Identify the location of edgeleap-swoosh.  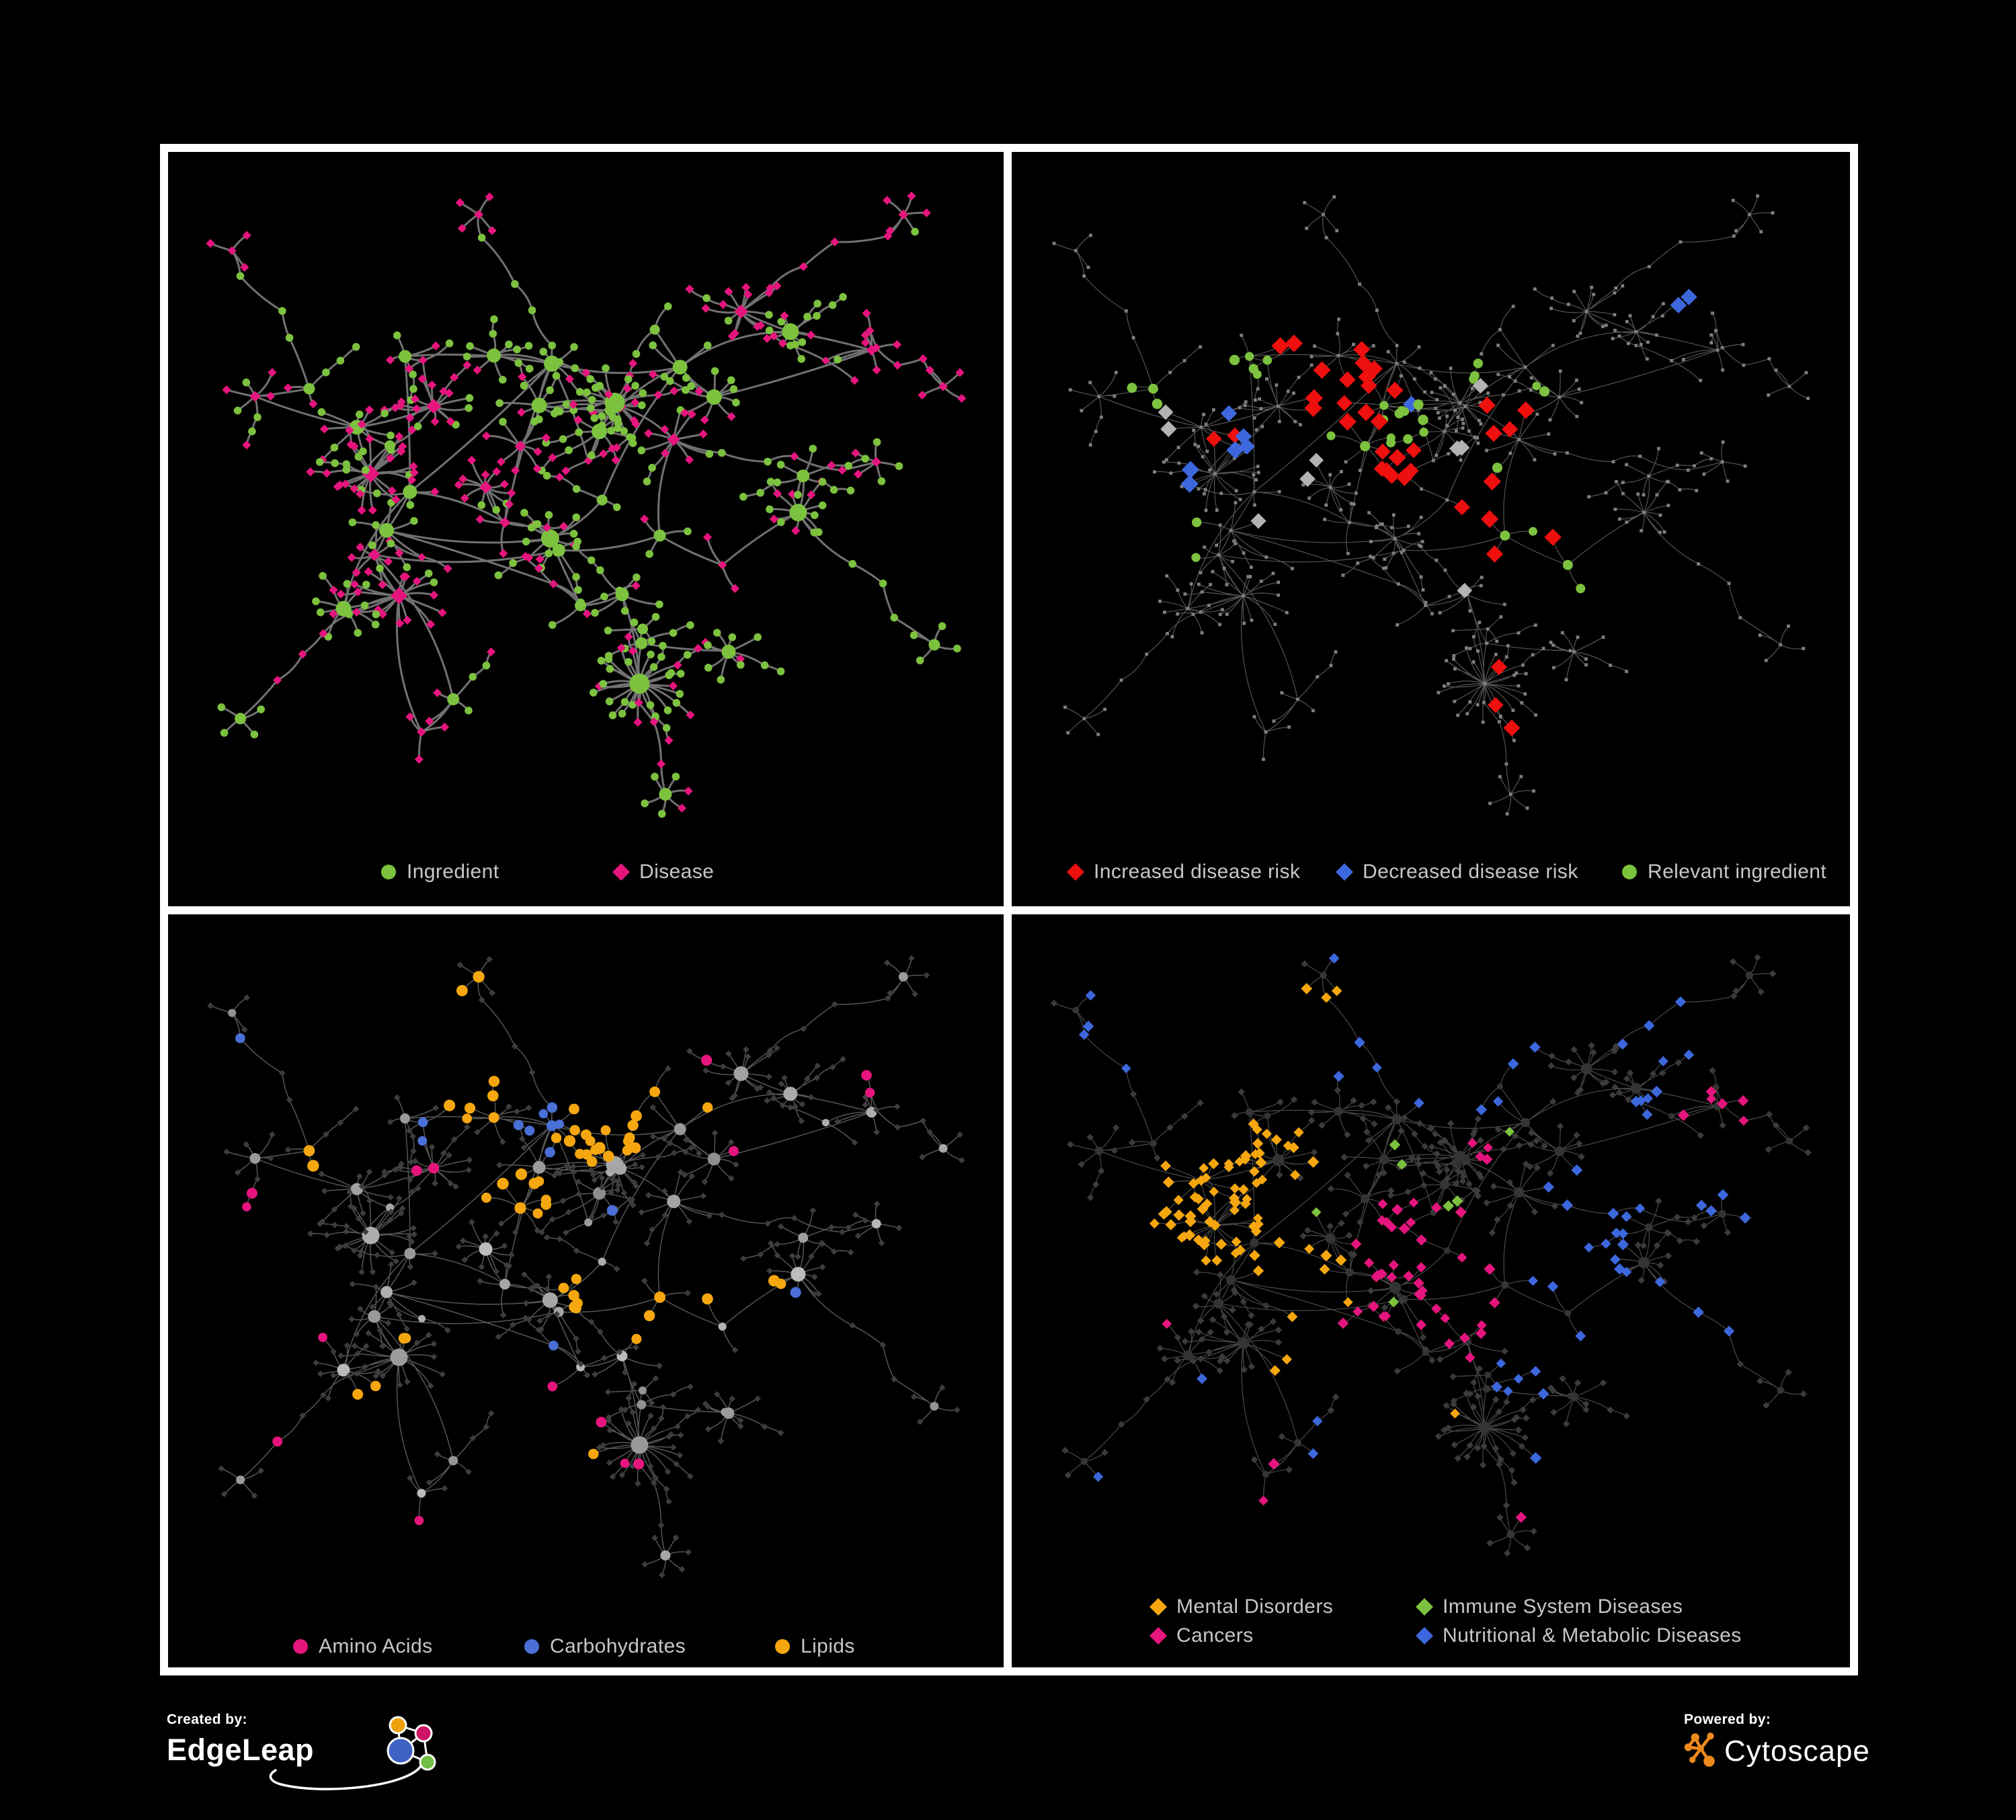
(346, 1776).